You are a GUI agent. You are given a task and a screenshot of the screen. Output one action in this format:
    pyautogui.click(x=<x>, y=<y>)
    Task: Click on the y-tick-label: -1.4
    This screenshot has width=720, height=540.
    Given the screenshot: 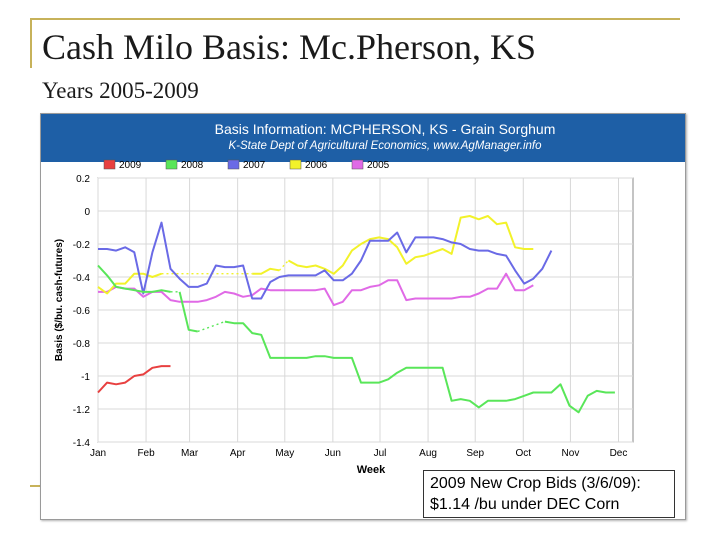 What is the action you would take?
    pyautogui.click(x=82, y=443)
    